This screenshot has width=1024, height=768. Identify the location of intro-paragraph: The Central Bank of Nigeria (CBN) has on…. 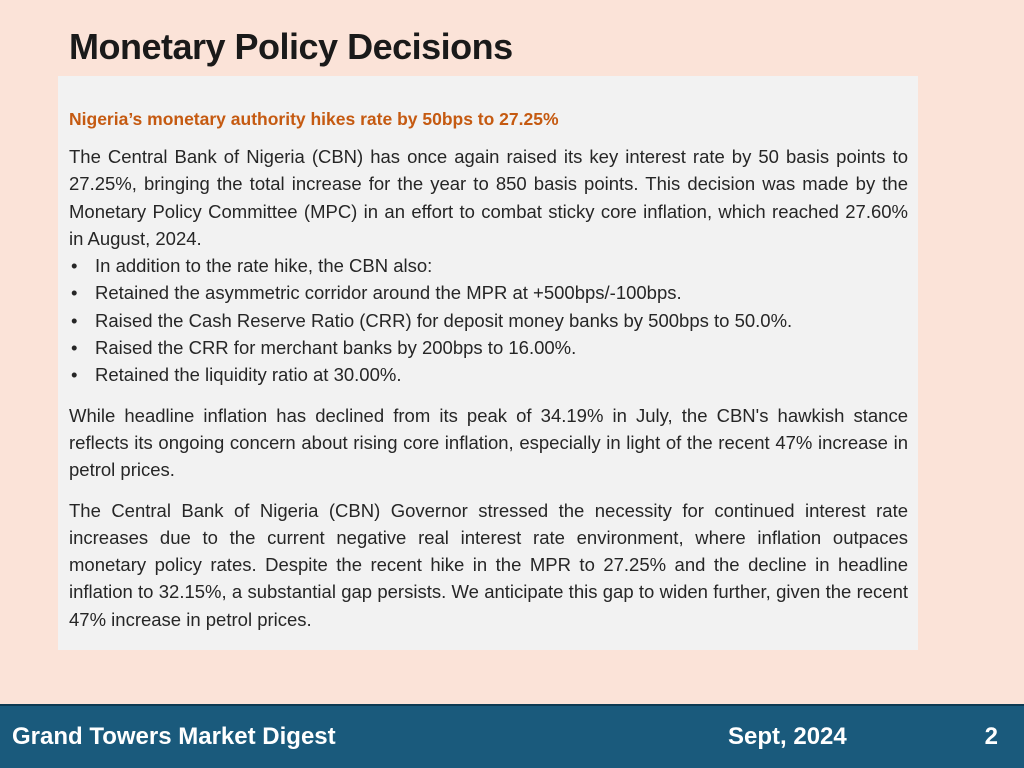
(488, 197).